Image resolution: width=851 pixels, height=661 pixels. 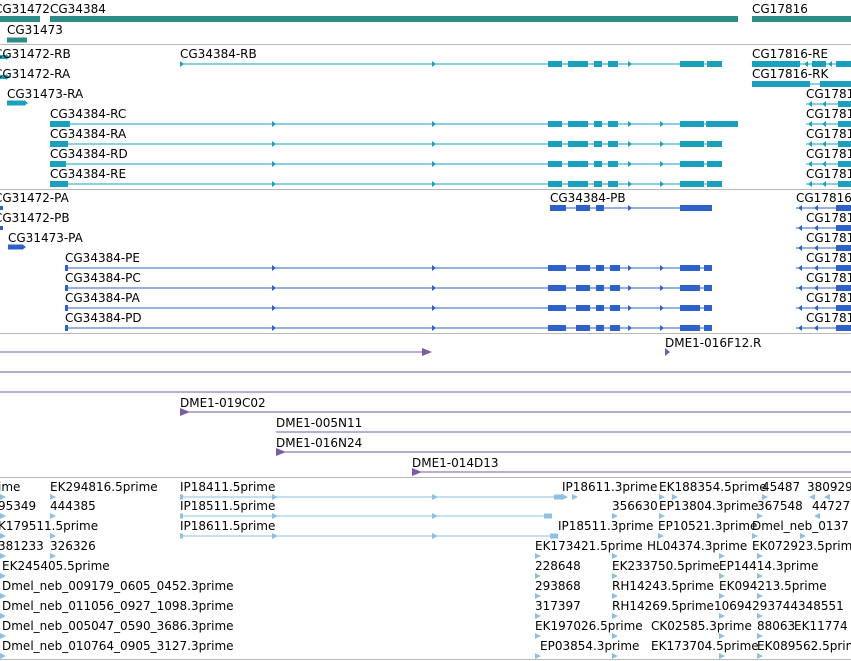 What do you see at coordinates (102, 298) in the screenshot?
I see `feature-label: CG34384-PA` at bounding box center [102, 298].